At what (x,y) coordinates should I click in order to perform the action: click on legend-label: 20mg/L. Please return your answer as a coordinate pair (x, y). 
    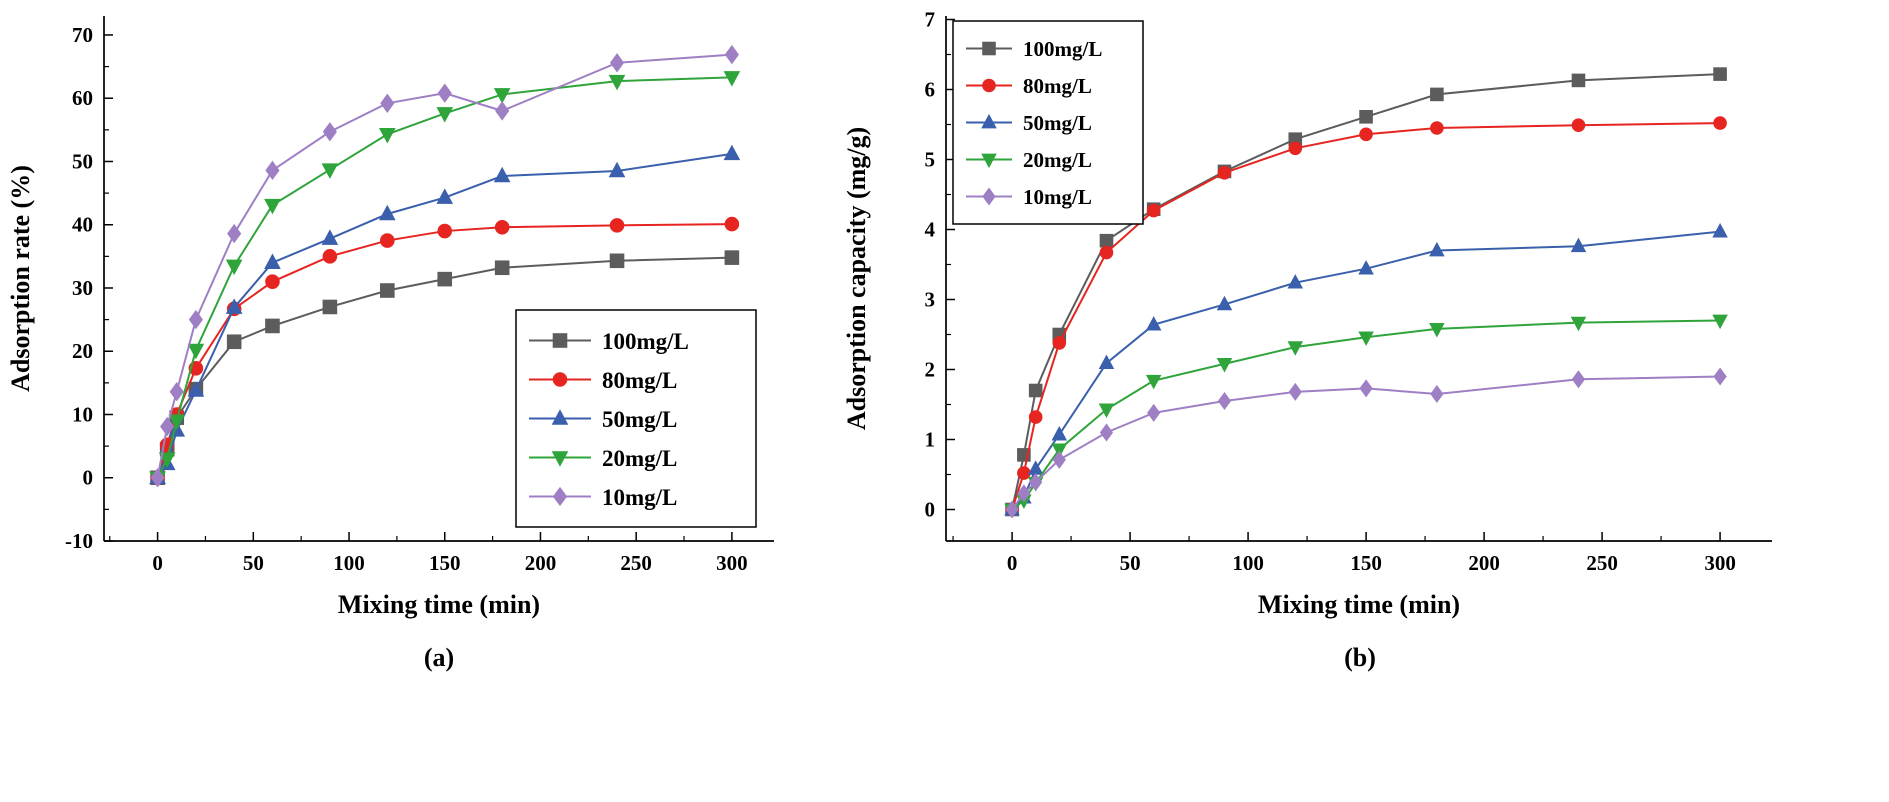
    Looking at the image, I should click on (639, 458).